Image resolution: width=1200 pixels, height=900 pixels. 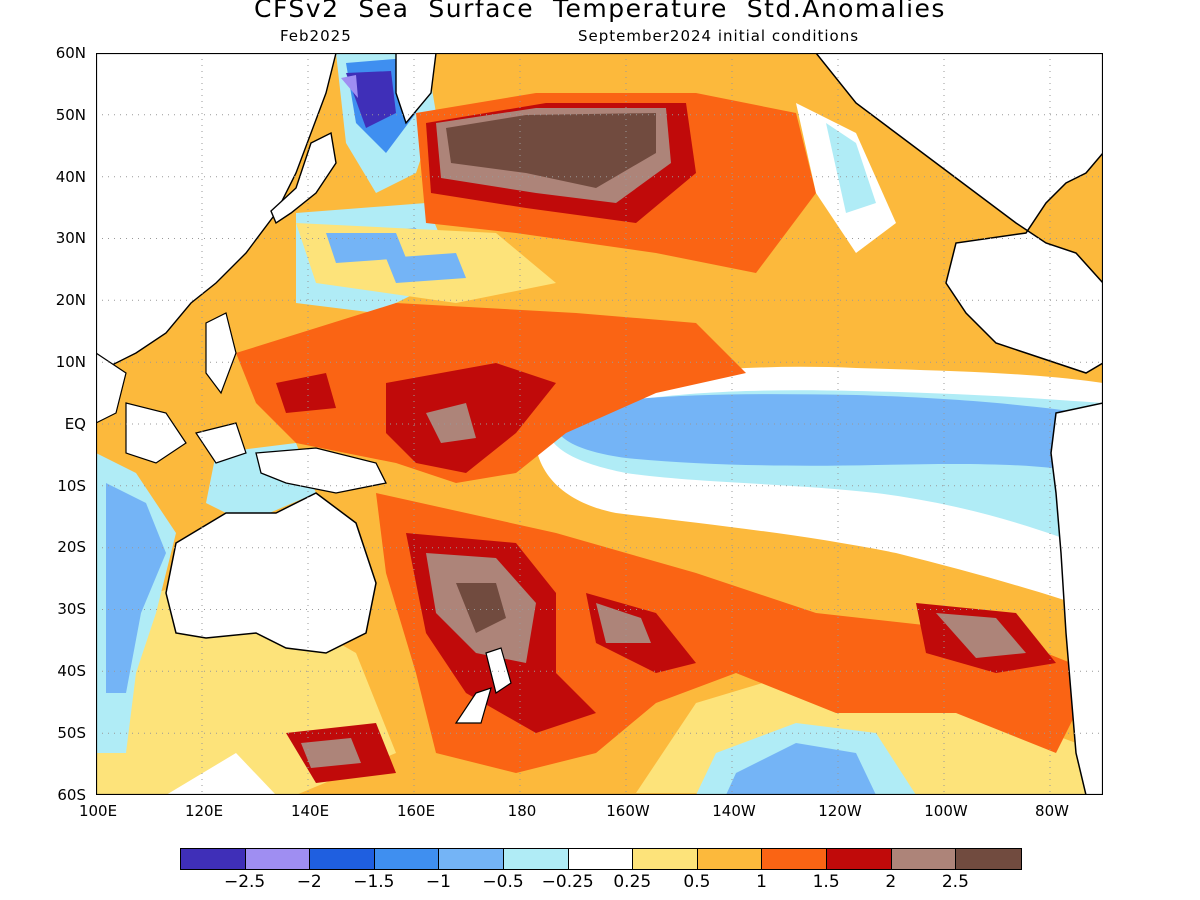 I want to click on lat-label-60s: 60S, so click(x=71, y=795).